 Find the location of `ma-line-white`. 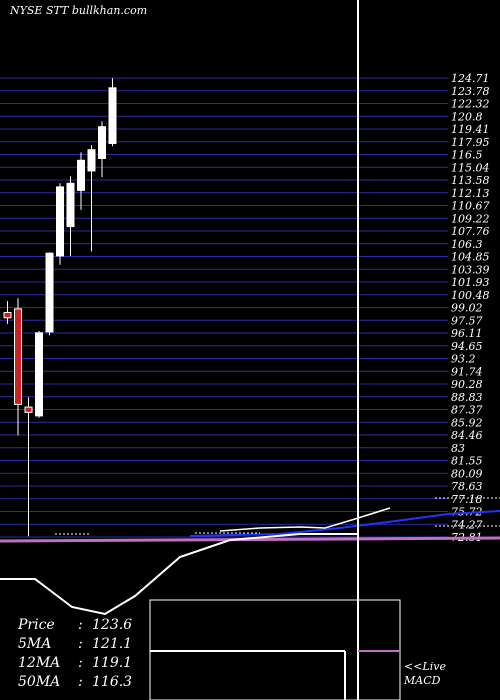

ma-line-white is located at coordinates (305, 519).